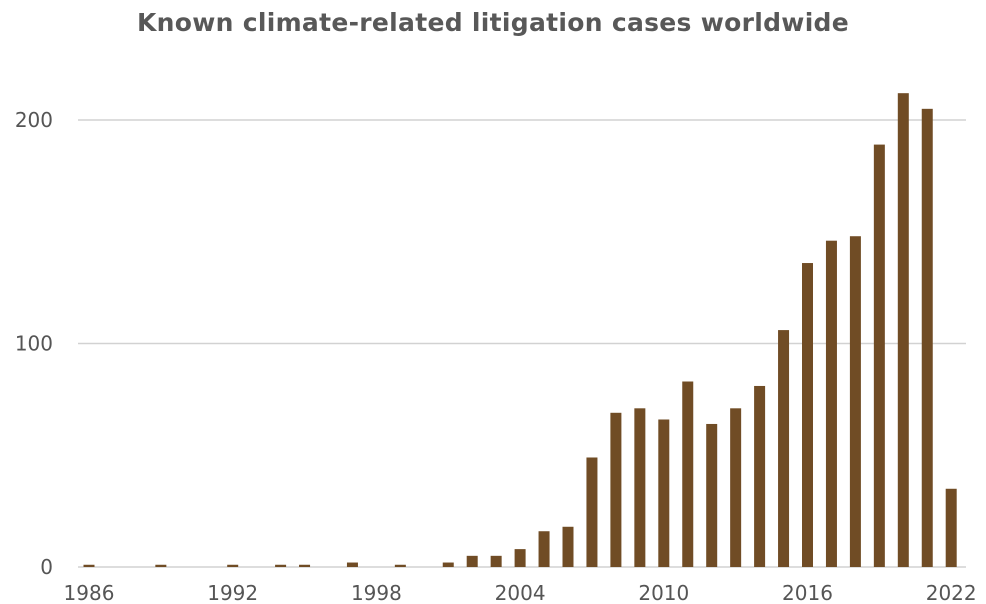 The image size is (986, 604). Describe the element at coordinates (89, 565) in the screenshot. I see `bar-1986` at that location.